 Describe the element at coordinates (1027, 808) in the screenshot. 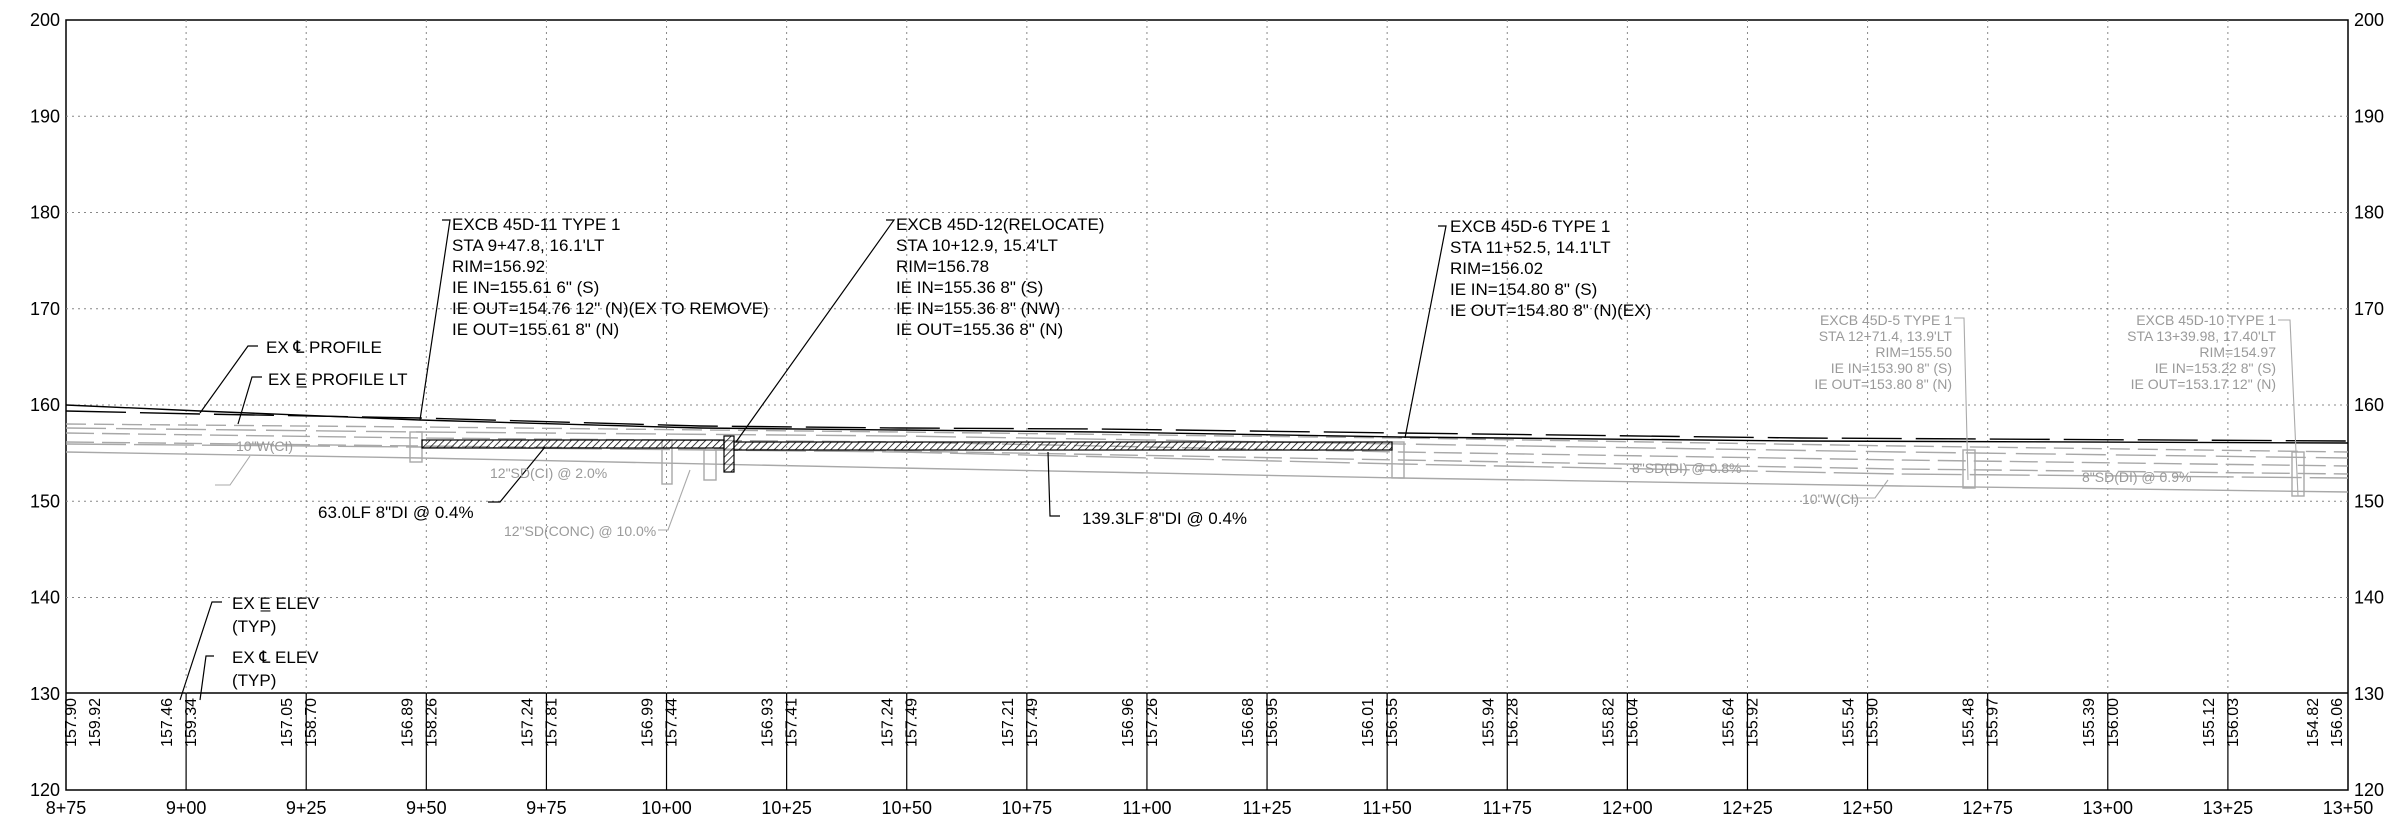

I see `station-tick-label: 10+75` at that location.